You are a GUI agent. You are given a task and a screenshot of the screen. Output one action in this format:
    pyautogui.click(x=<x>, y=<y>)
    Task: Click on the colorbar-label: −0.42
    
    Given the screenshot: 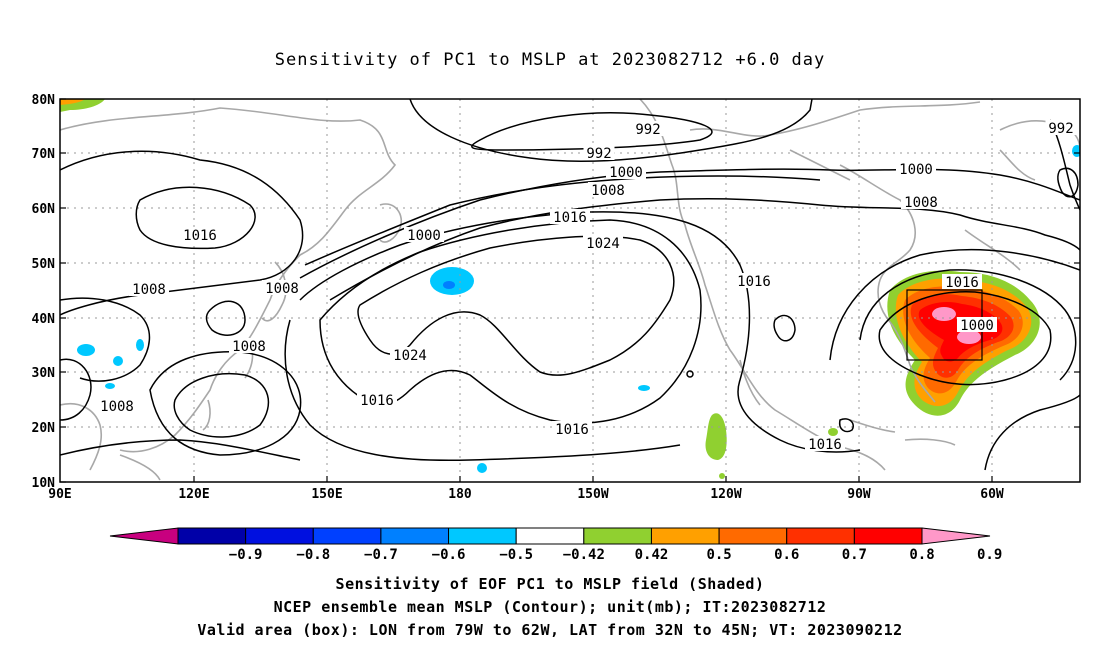 What is the action you would take?
    pyautogui.click(x=584, y=555)
    